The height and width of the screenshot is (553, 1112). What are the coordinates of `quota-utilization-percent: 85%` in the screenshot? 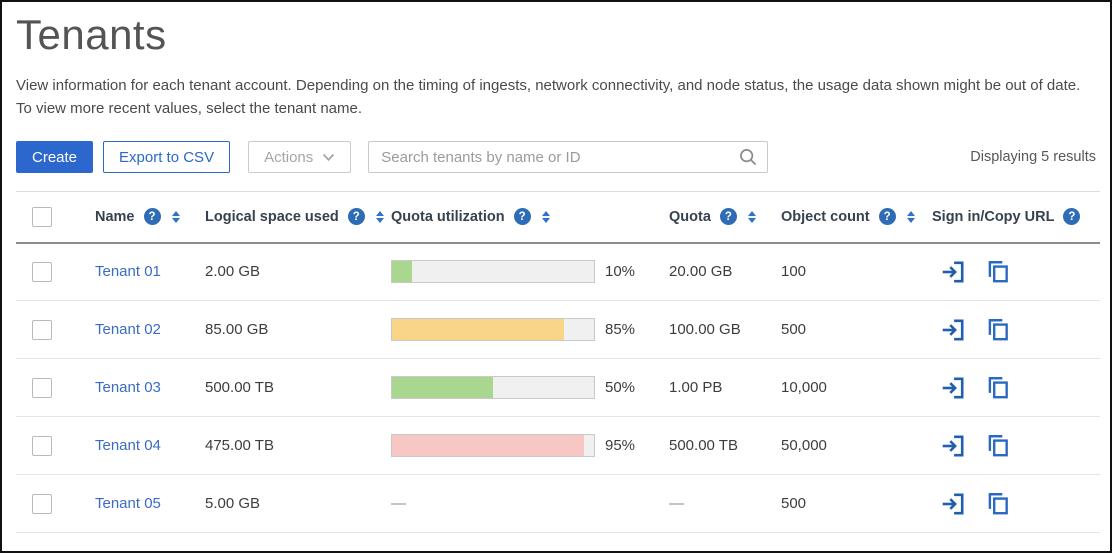 It's located at (620, 330).